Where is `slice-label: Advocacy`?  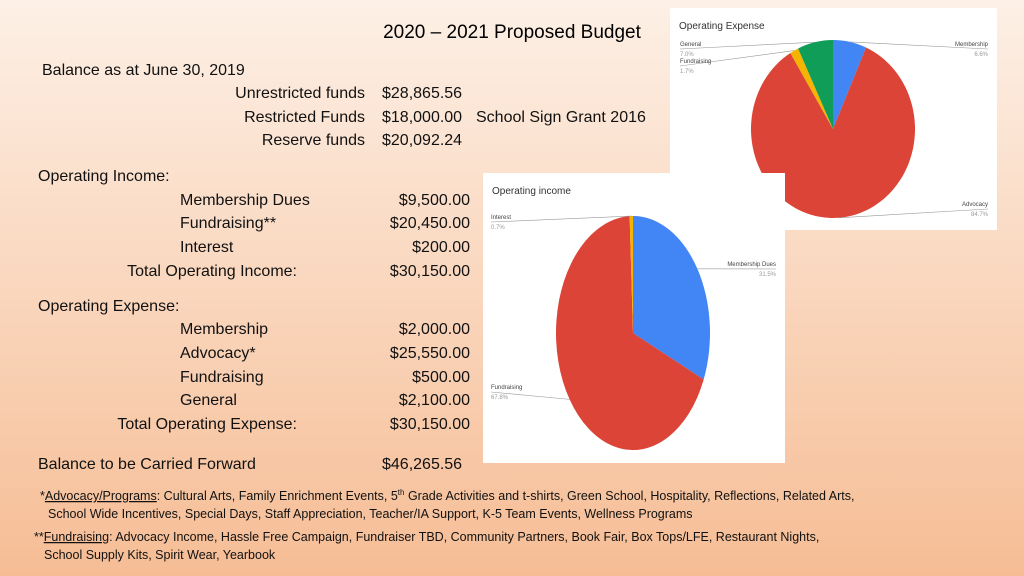
slice-label: Advocacy is located at coordinates (975, 205).